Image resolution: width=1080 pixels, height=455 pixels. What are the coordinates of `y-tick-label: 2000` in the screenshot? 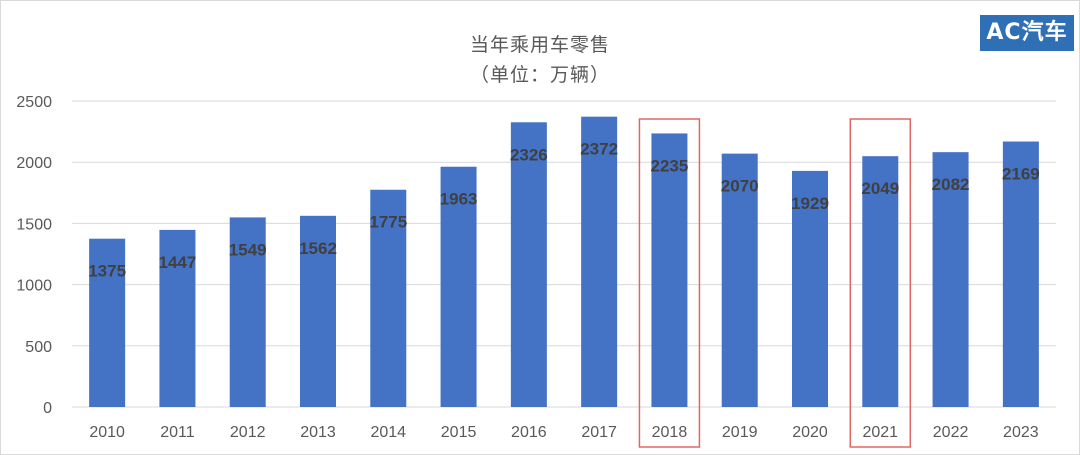 It's located at (34, 163).